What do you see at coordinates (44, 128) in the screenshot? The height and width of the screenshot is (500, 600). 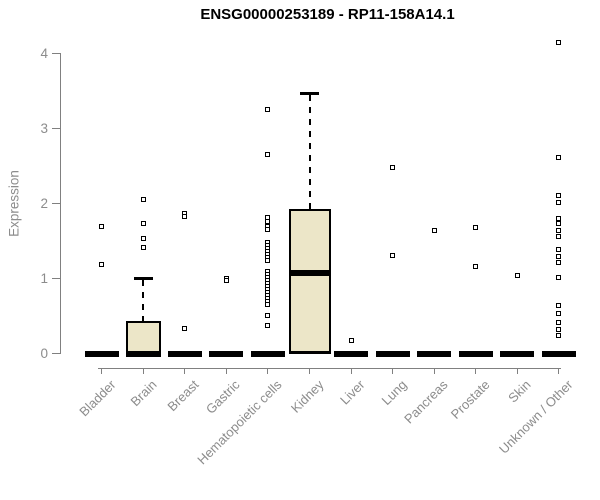 I see `y-axis-tick-label: 3` at bounding box center [44, 128].